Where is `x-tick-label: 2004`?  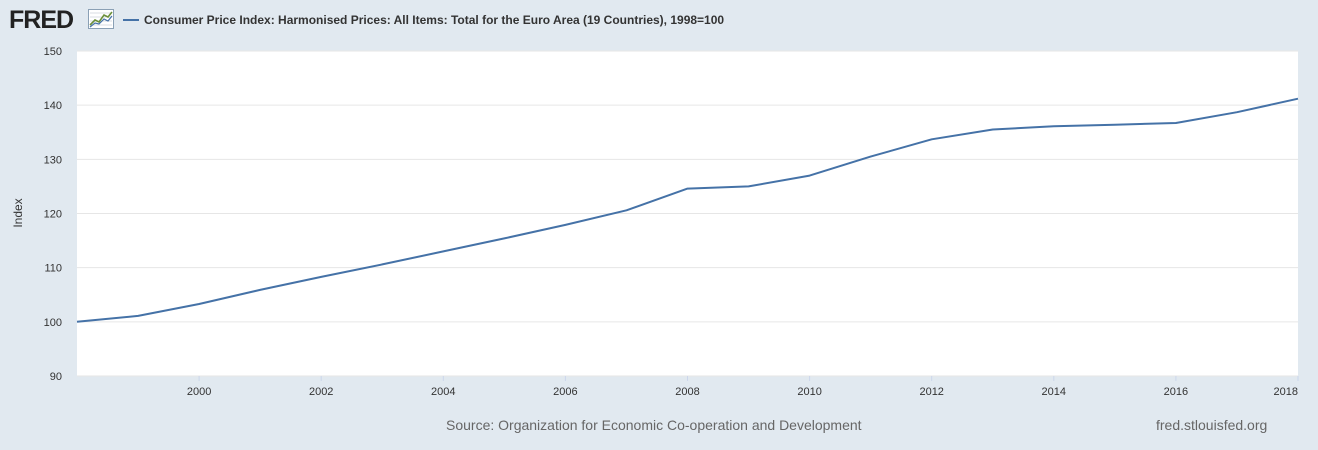
x-tick-label: 2004 is located at coordinates (443, 392).